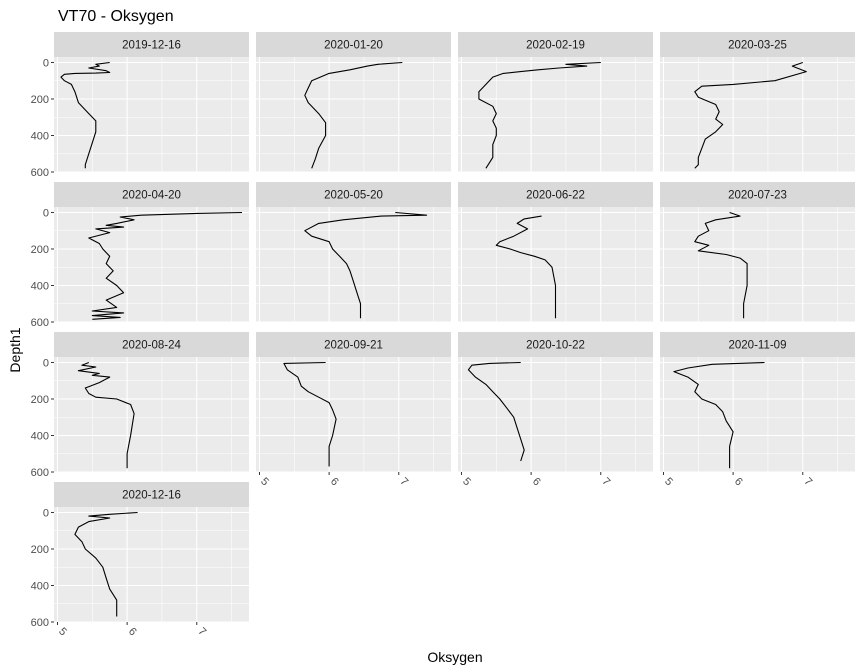 Image resolution: width=864 pixels, height=672 pixels. I want to click on facet-panel-2020-07-23: 2020-07-23, so click(757, 252).